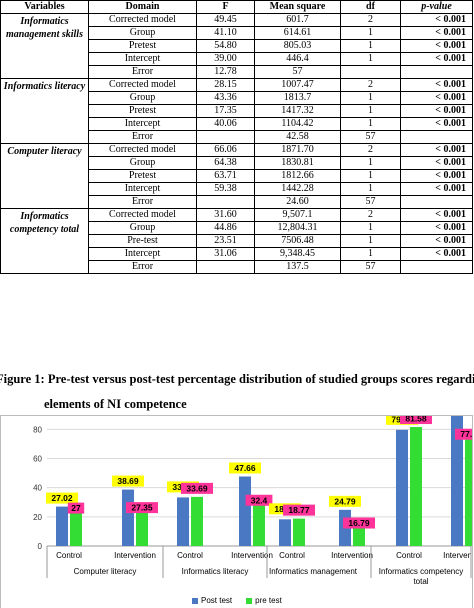 This screenshot has width=474, height=608. What do you see at coordinates (297, 33) in the screenshot?
I see `mean-square-cell: 614.61` at bounding box center [297, 33].